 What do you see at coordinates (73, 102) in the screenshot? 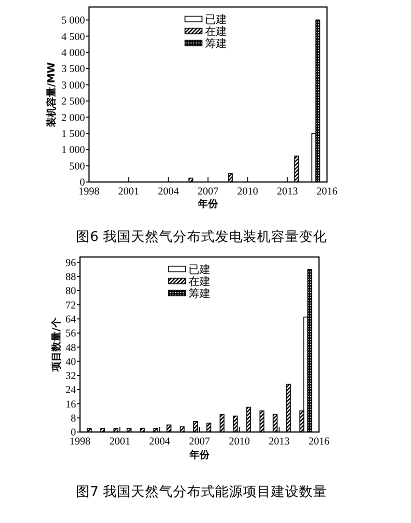
I see `y-tick-label: 2 500` at bounding box center [73, 102].